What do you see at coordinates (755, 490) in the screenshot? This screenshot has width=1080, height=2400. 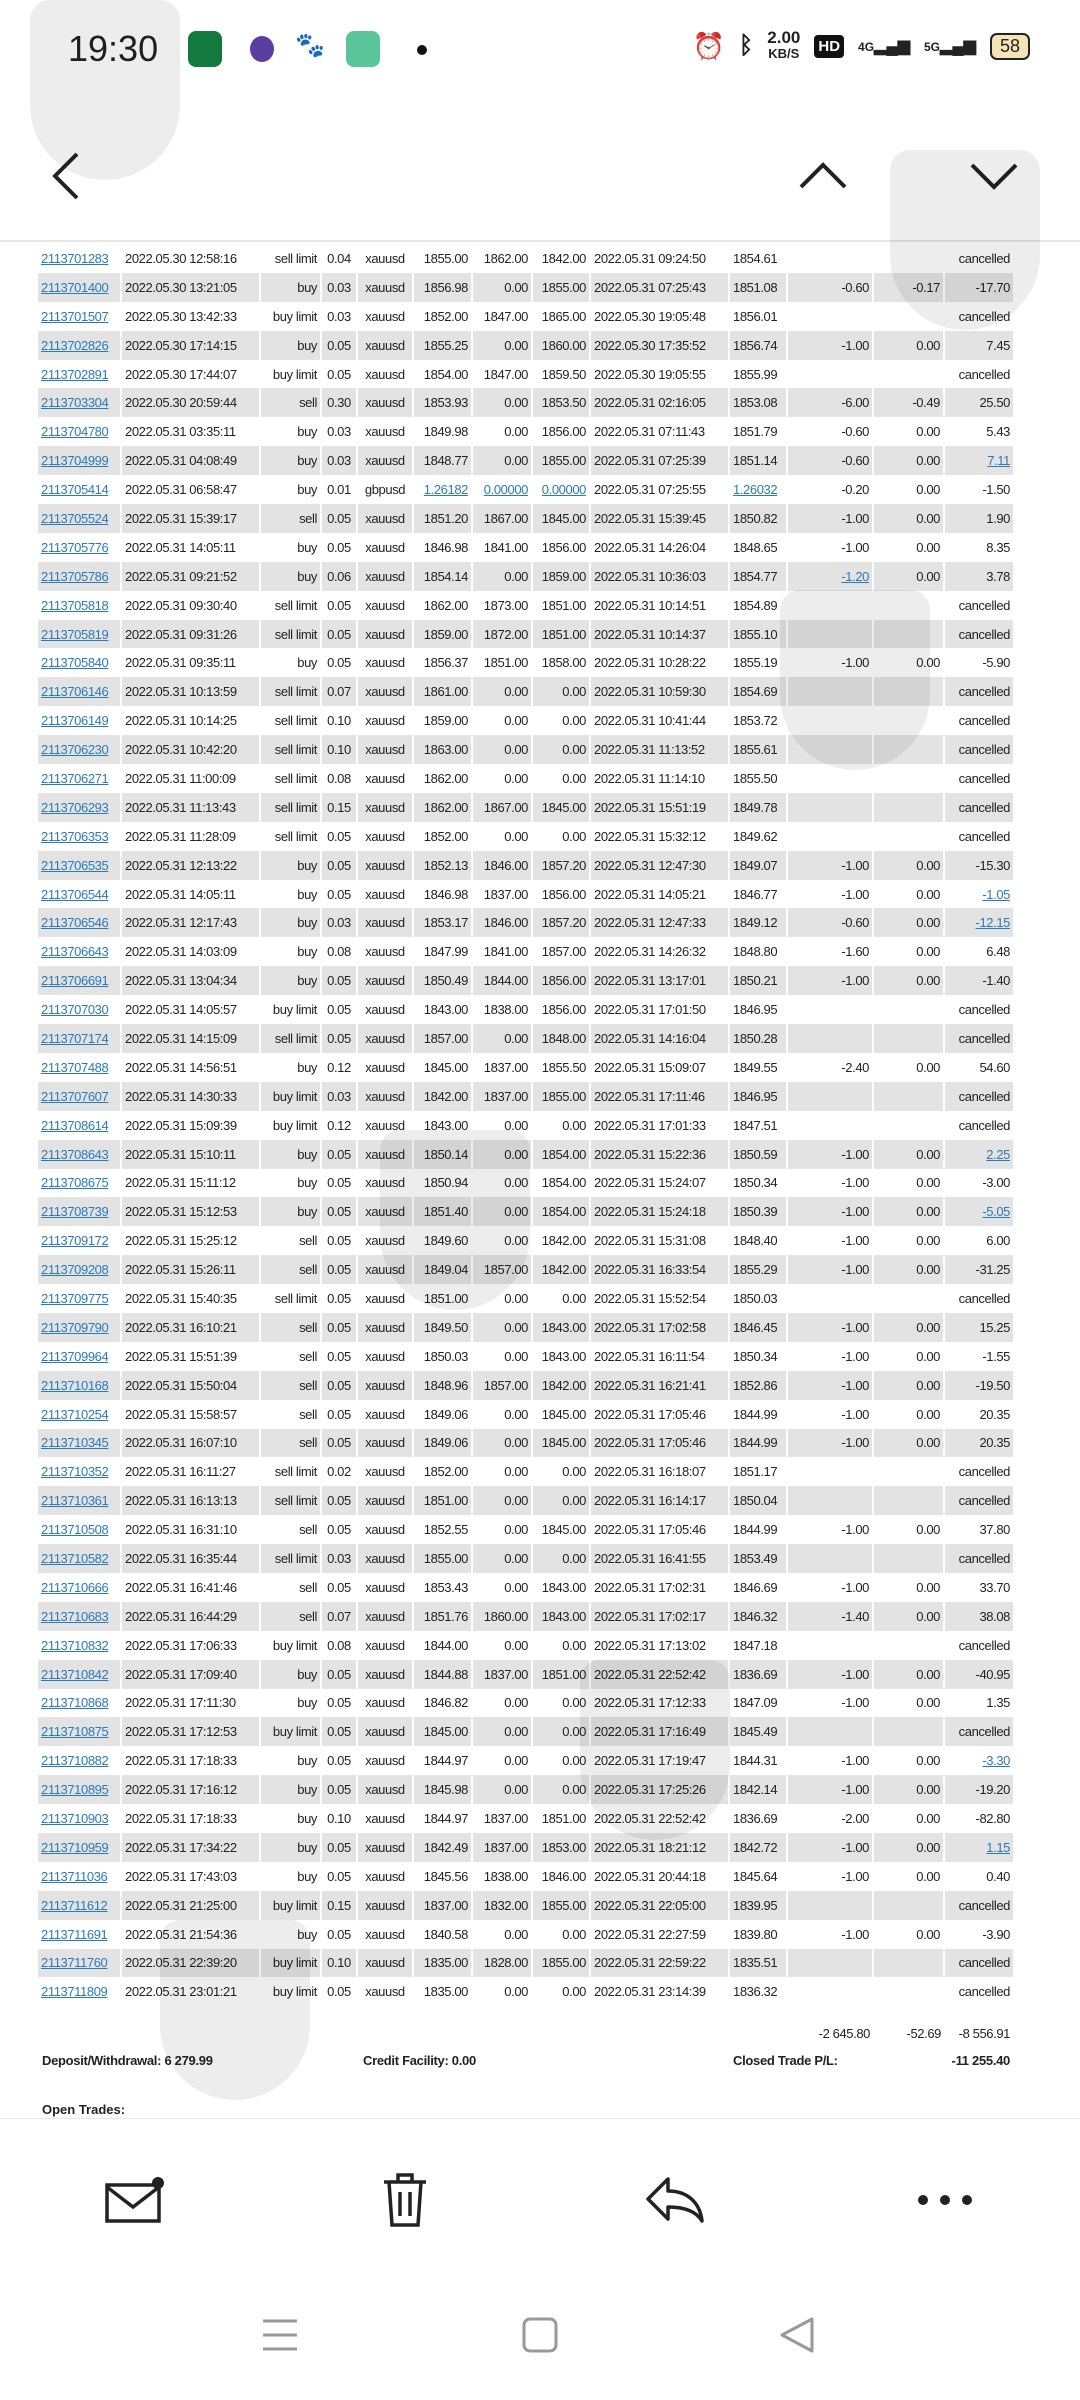 I see `close-price-cell: 1.26032` at bounding box center [755, 490].